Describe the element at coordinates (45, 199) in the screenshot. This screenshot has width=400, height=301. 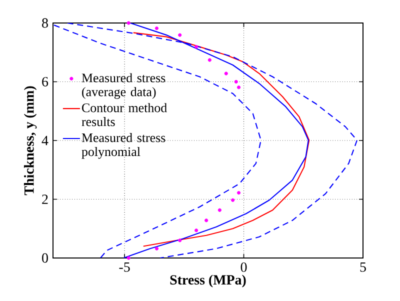
I see `y-tick-label: 2` at that location.